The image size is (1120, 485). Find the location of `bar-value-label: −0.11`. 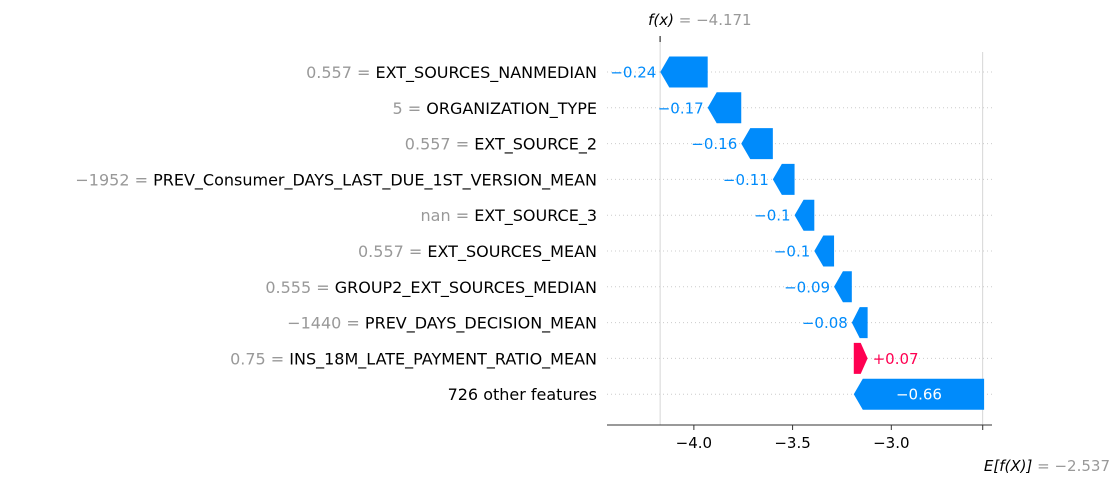

bar-value-label: −0.11 is located at coordinates (746, 180).